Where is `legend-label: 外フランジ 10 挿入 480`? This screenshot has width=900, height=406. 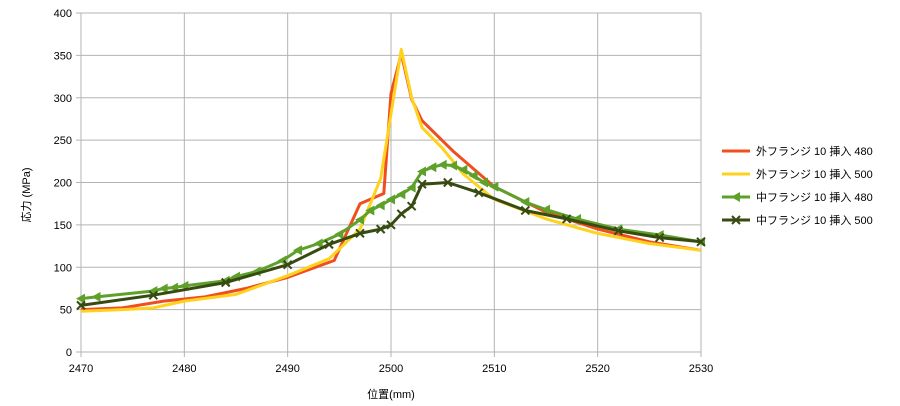
legend-label: 外フランジ 10 挿入 480 is located at coordinates (814, 151).